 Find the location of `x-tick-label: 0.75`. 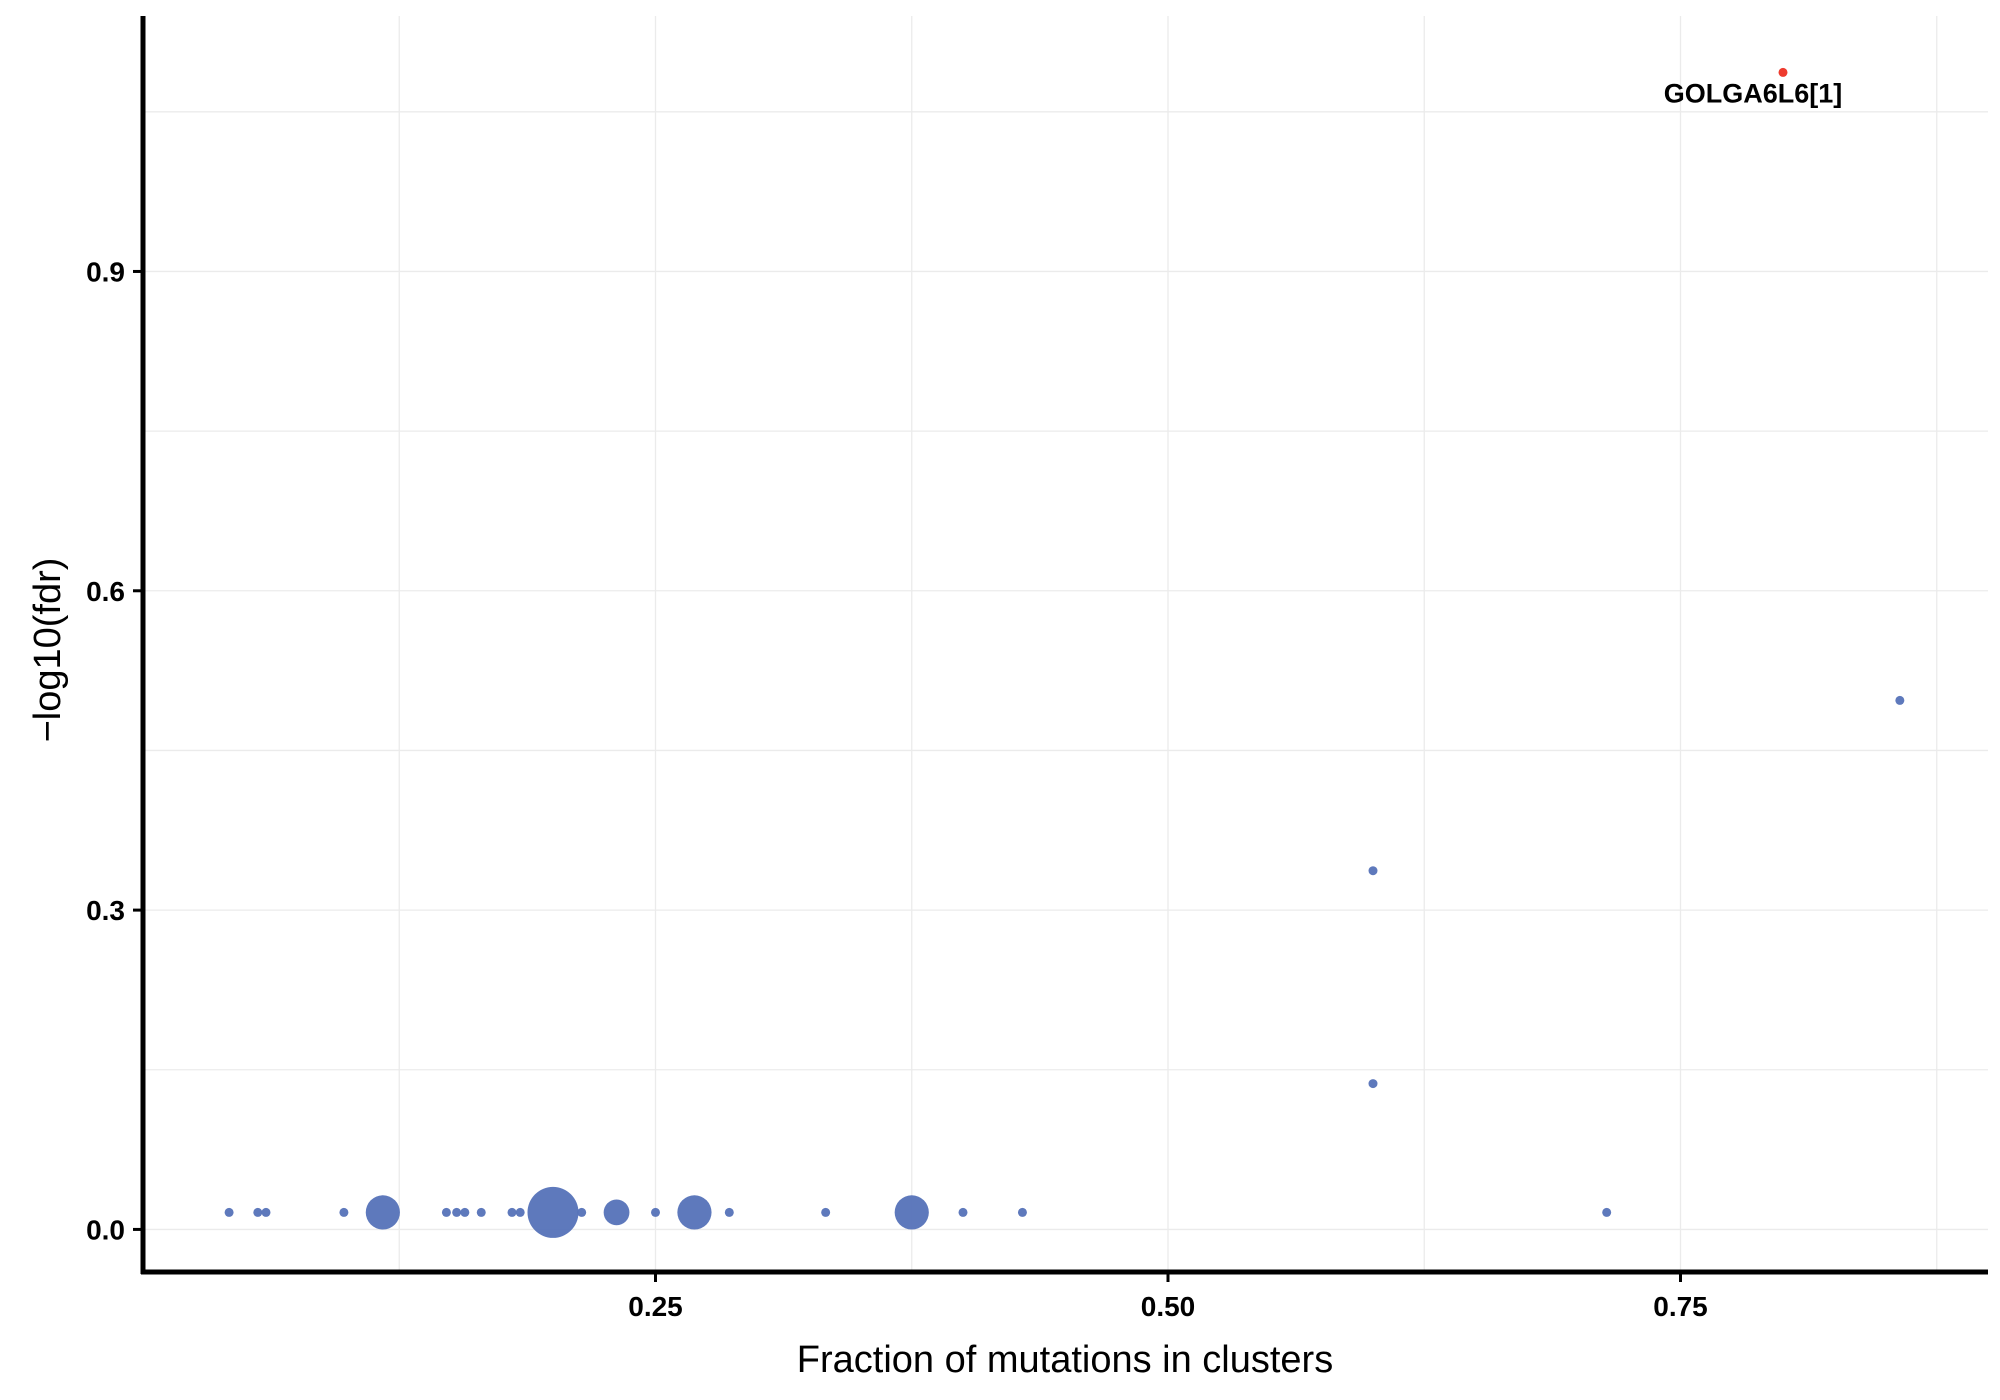

x-tick-label: 0.75 is located at coordinates (1680, 1306).